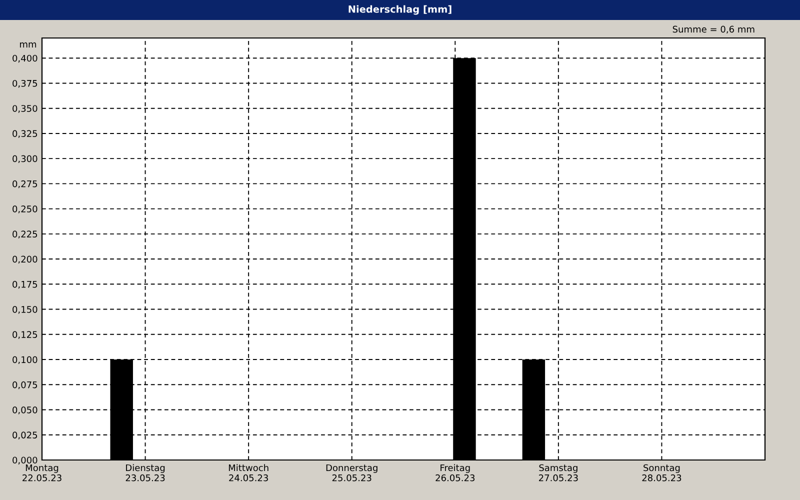  Describe the element at coordinates (400, 10) in the screenshot. I see `chart-title: Niederschlag [mm]` at that location.